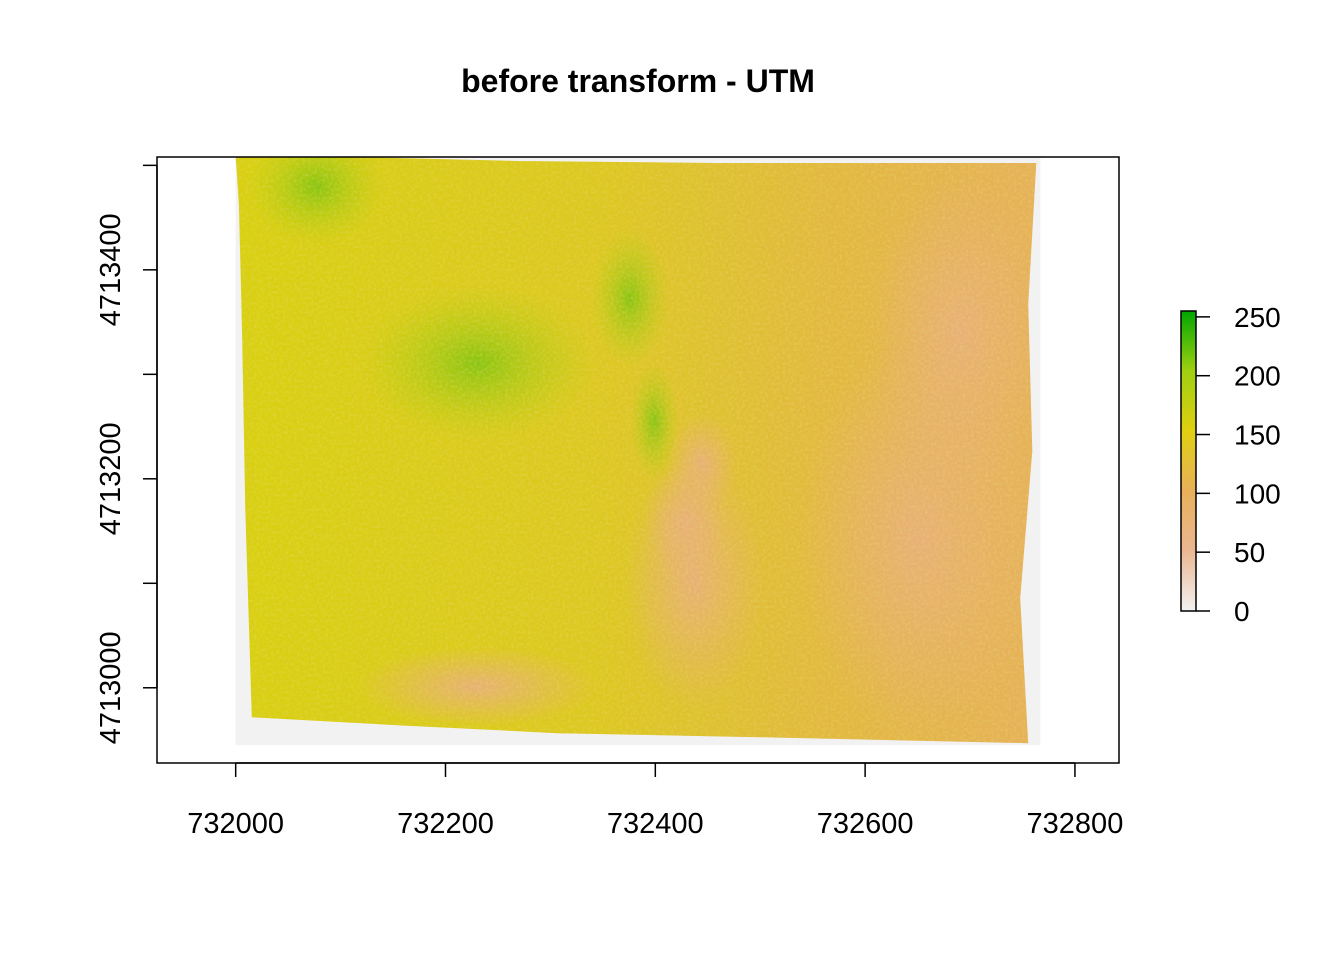 This screenshot has width=1344, height=960. I want to click on y-tick-label: 4713400, so click(111, 269).